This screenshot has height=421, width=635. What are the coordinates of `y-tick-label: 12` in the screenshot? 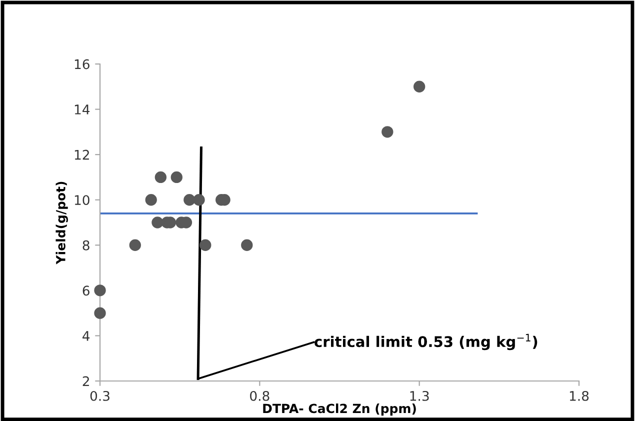 It's located at (81, 155).